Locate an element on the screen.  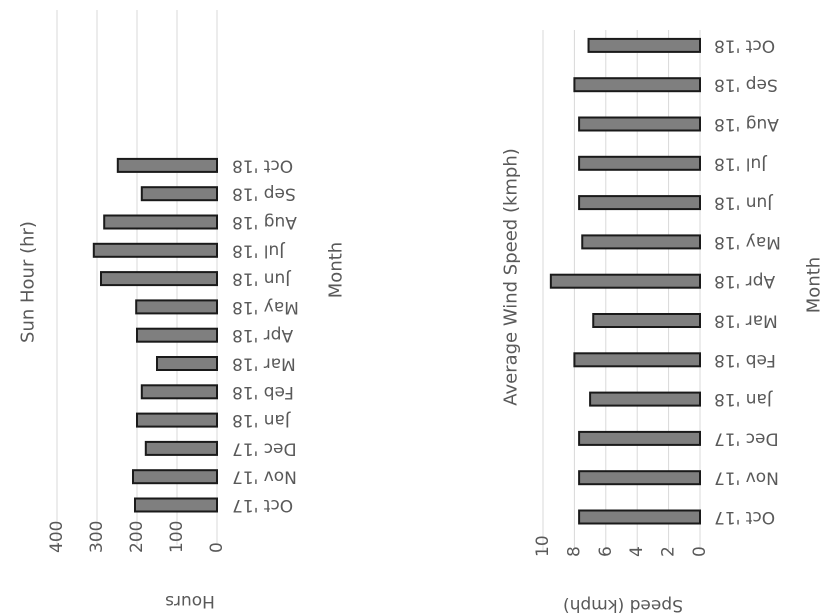
value-axis-title: Speed (kmph) is located at coordinates (623, 604).